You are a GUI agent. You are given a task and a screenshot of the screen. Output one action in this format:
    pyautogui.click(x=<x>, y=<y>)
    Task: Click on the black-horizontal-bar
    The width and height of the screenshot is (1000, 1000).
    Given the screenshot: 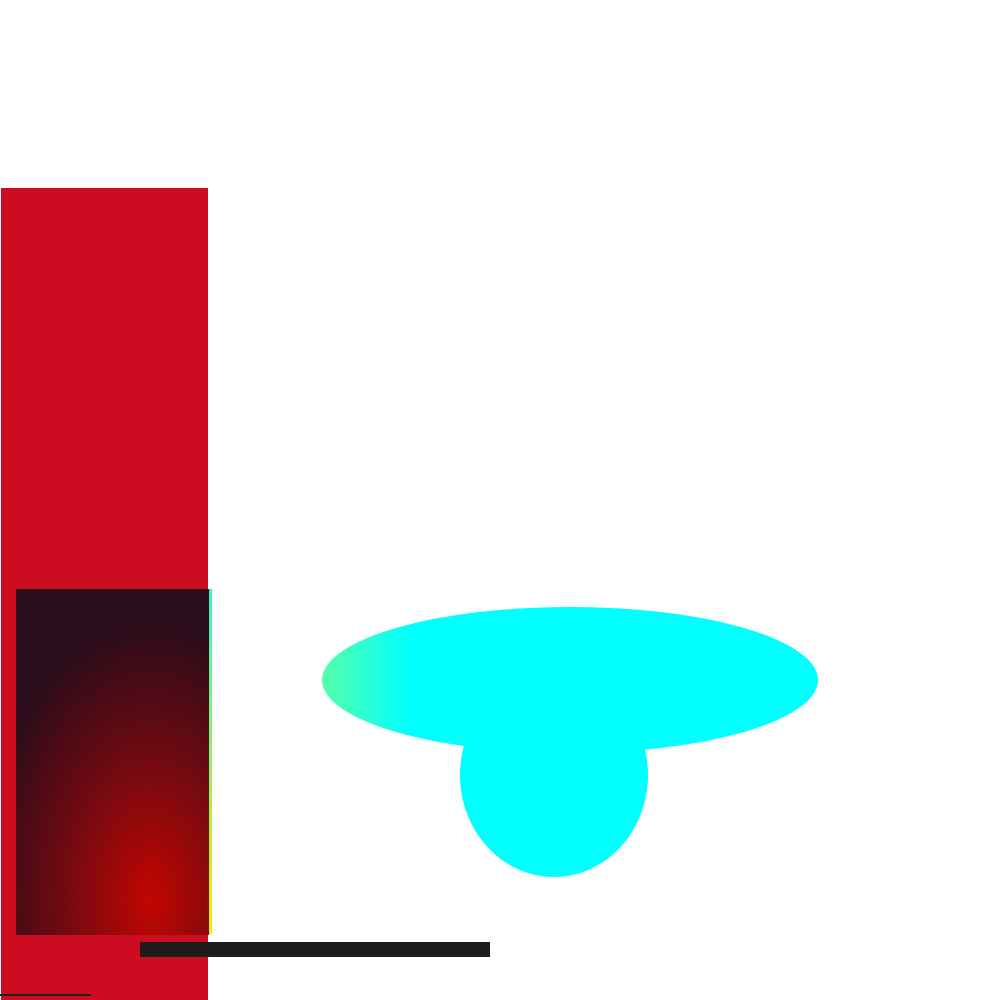 What is the action you would take?
    pyautogui.click(x=315, y=949)
    